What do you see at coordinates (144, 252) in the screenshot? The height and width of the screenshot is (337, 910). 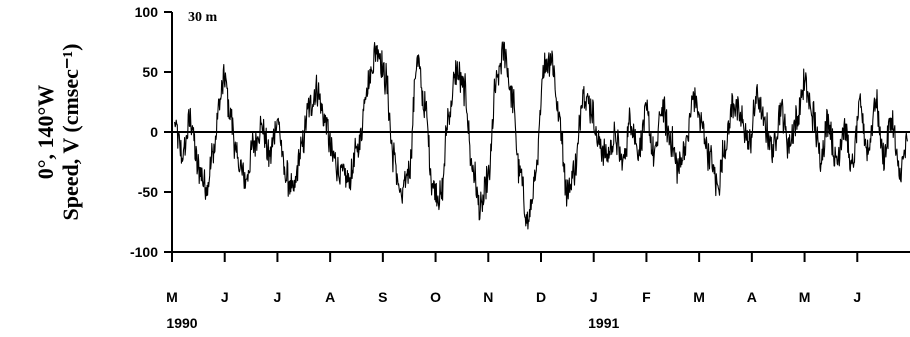 I see `y-tick-label: -100` at bounding box center [144, 252].